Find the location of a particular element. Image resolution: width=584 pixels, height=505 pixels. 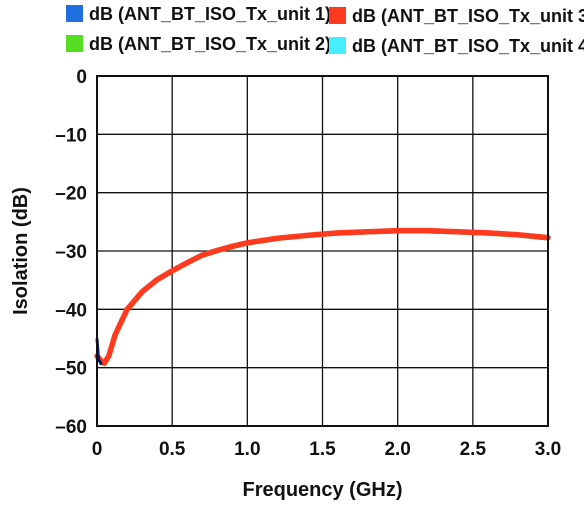

x-tick-label: 2.5 is located at coordinates (473, 449).